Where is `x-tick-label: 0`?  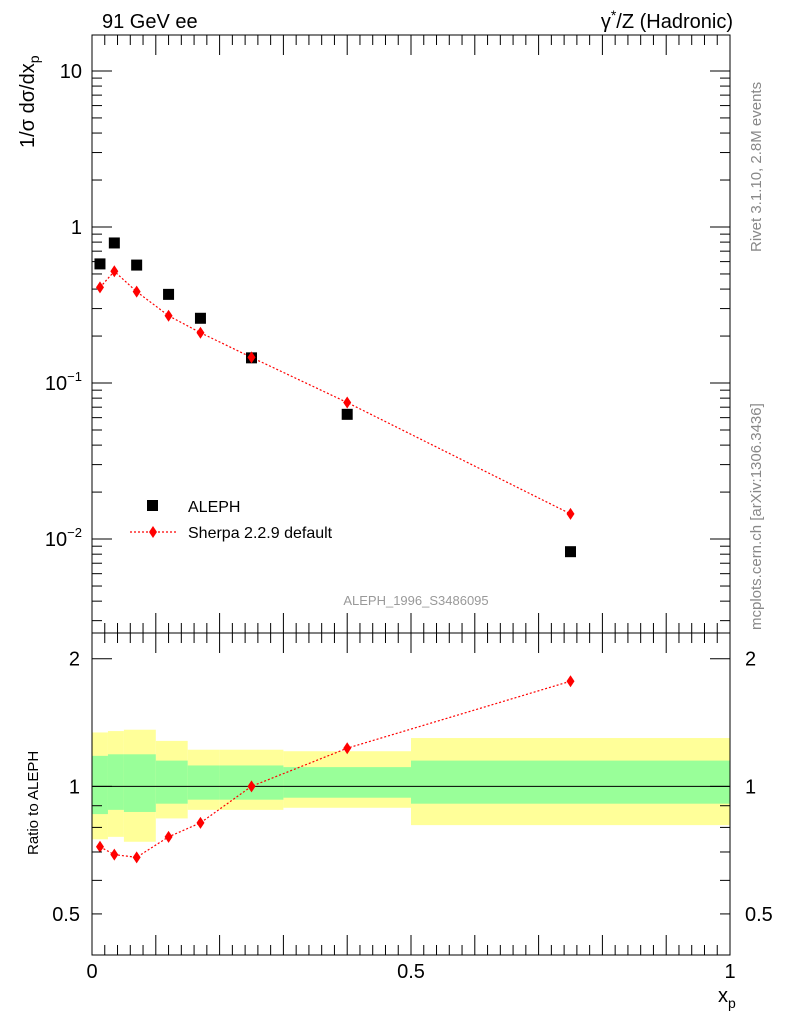
x-tick-label: 0 is located at coordinates (91, 972).